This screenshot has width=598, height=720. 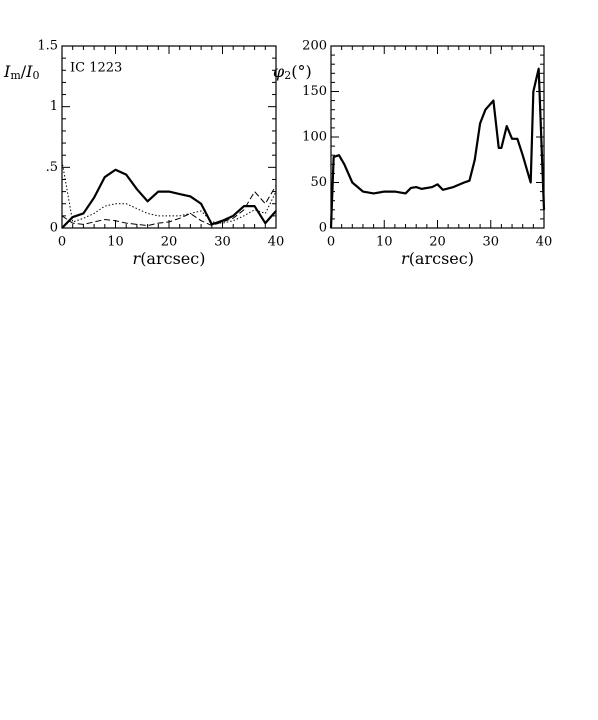 What do you see at coordinates (287, 75) in the screenshot?
I see `y-axis-label-part: 2` at bounding box center [287, 75].